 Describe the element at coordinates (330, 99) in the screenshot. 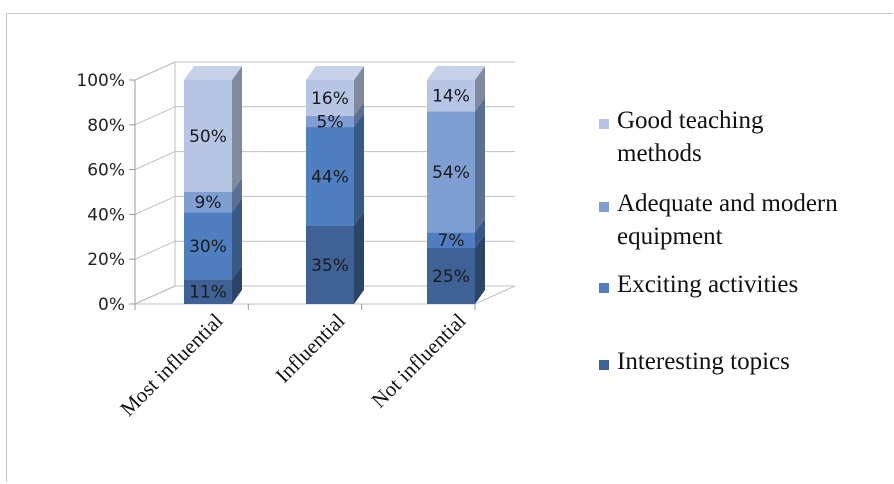

I see `data-label: 16%` at that location.